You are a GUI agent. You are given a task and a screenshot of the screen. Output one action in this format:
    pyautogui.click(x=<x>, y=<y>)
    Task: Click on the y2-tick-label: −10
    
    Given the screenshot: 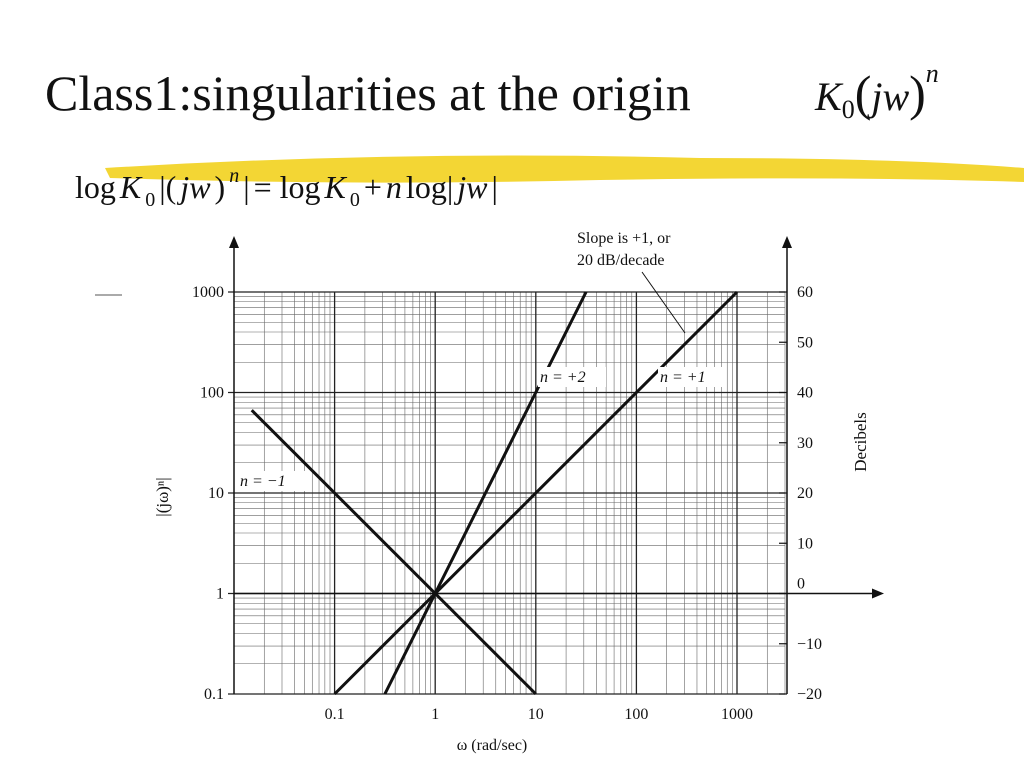 What is the action you would take?
    pyautogui.click(x=809, y=644)
    